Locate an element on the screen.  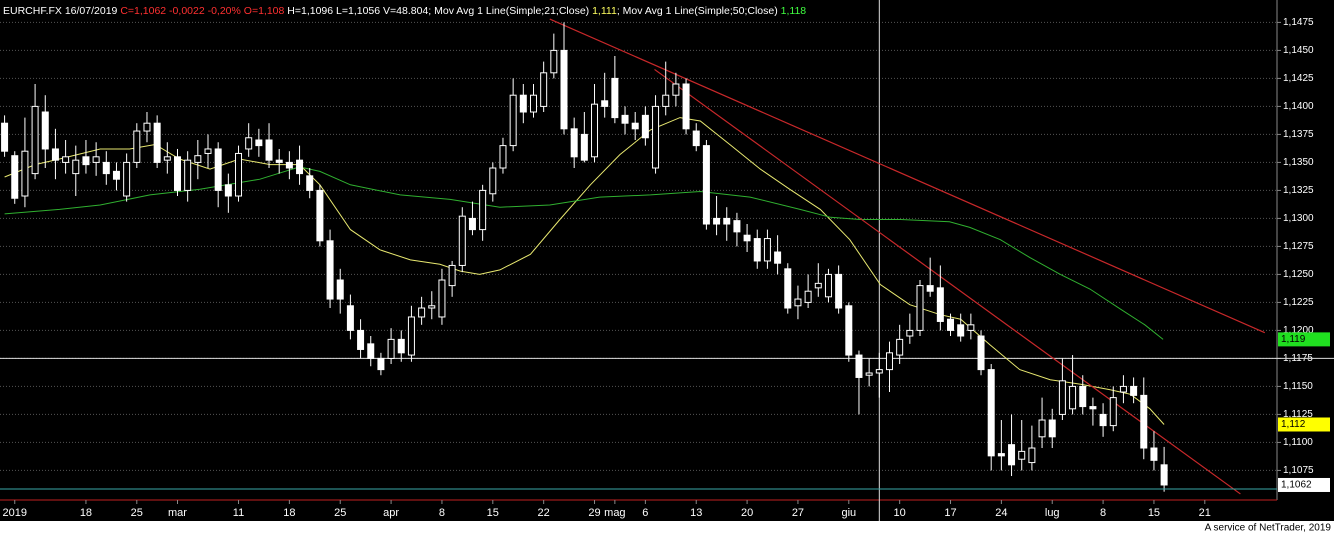
ma-value-label-box is located at coordinates (1304, 339).